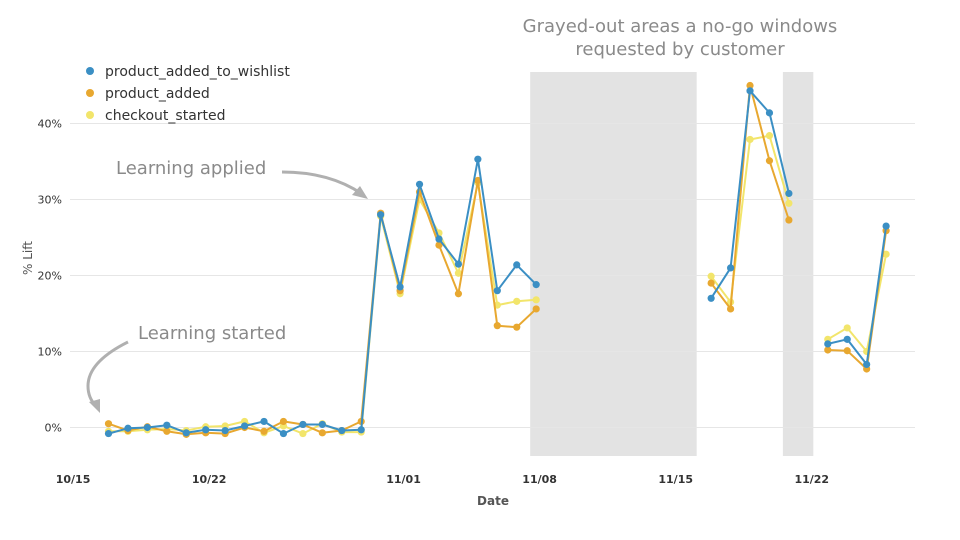 The height and width of the screenshot is (540, 960). Describe the element at coordinates (157, 94) in the screenshot. I see `legend-label: product_added` at that location.